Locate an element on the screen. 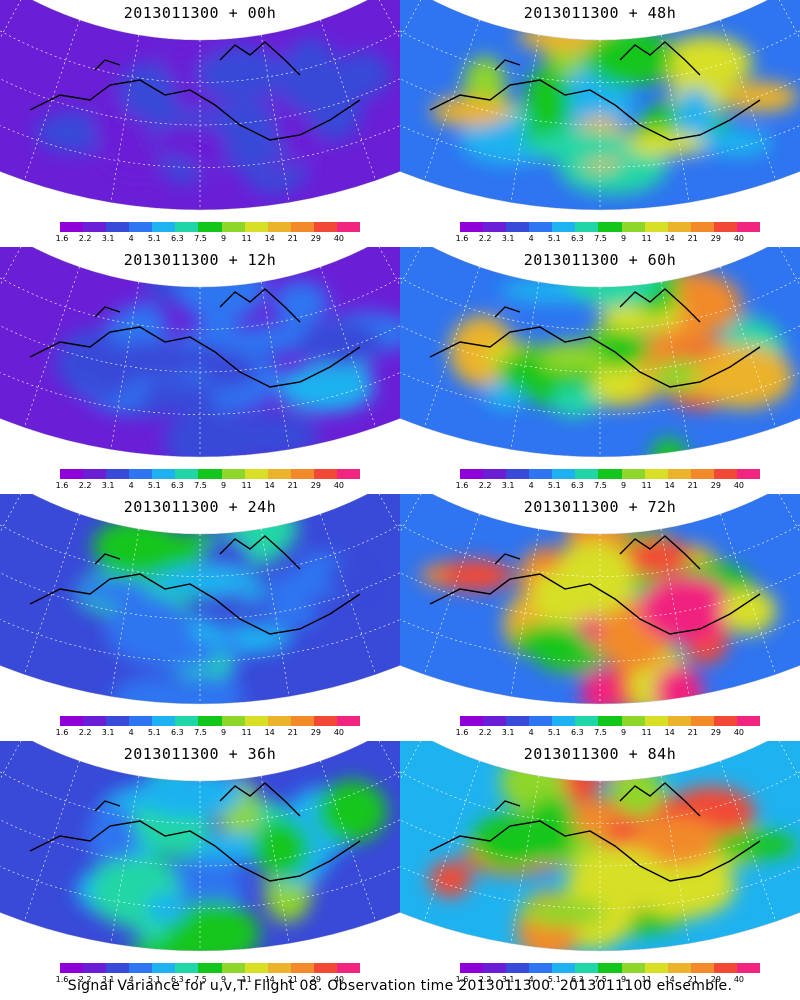  panel-title: 2013011300 + 36h is located at coordinates (200, 754).